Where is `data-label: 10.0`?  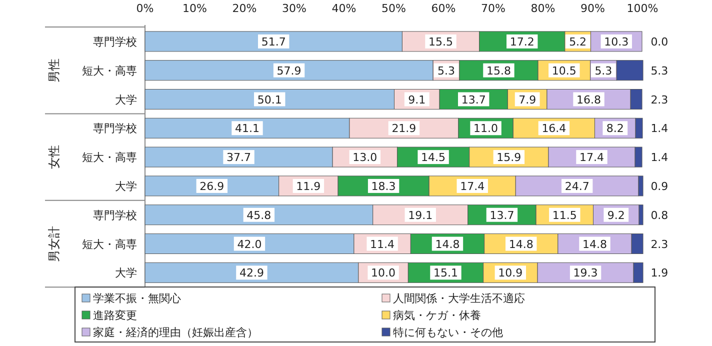
data-label: 10.0 is located at coordinates (383, 273).